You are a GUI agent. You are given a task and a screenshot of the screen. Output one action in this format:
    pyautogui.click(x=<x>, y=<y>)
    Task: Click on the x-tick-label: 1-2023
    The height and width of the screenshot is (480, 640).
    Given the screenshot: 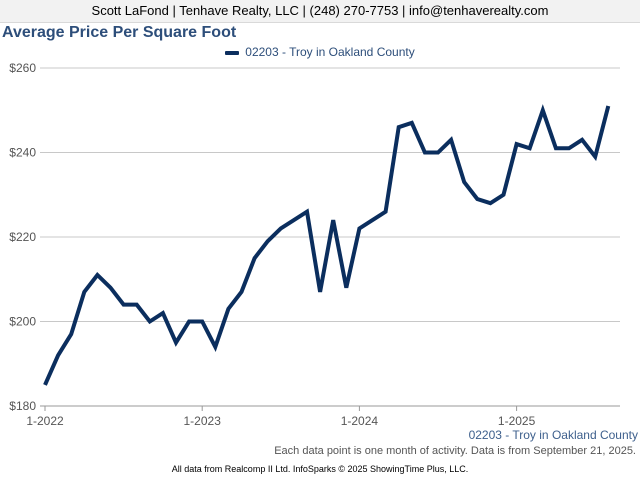 What is the action you would take?
    pyautogui.click(x=203, y=421)
    